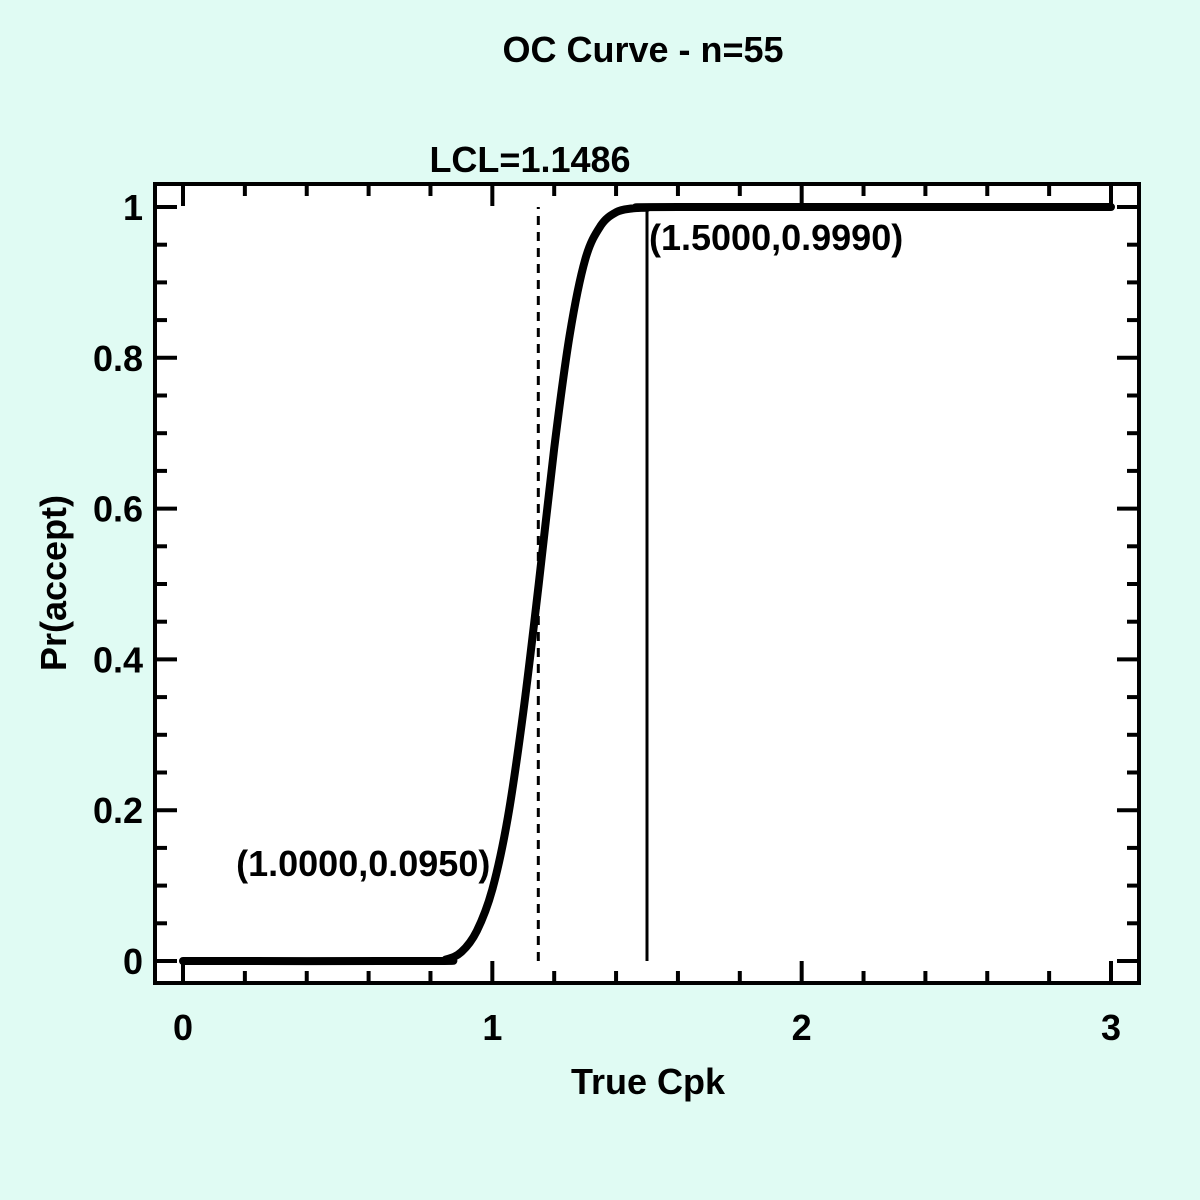  Describe the element at coordinates (118, 659) in the screenshot. I see `y-tick-label: 0.4` at that location.